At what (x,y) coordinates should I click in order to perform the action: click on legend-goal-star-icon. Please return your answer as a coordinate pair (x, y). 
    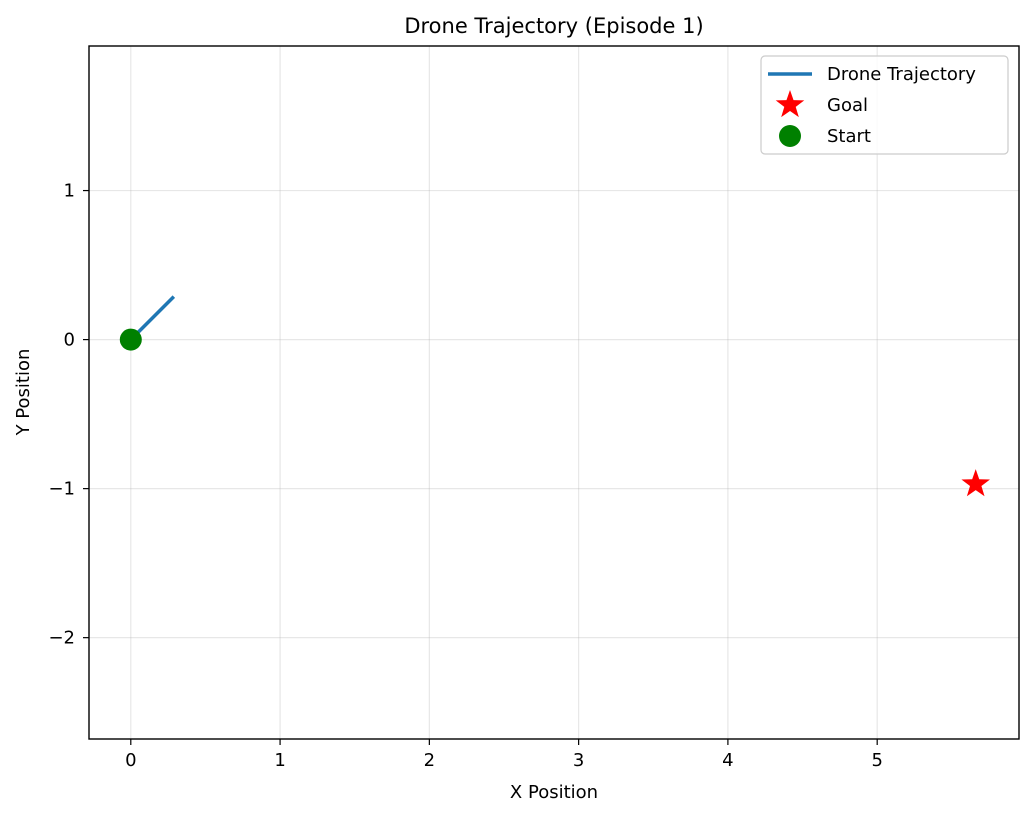
    Looking at the image, I should click on (790, 104).